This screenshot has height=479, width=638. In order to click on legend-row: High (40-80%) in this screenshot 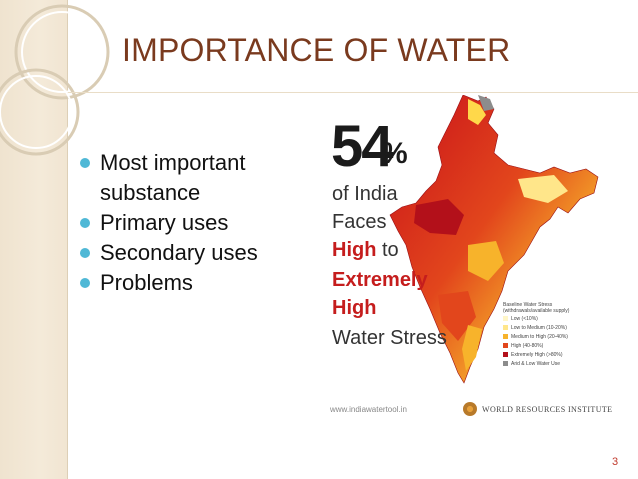, I will do `click(543, 345)`.